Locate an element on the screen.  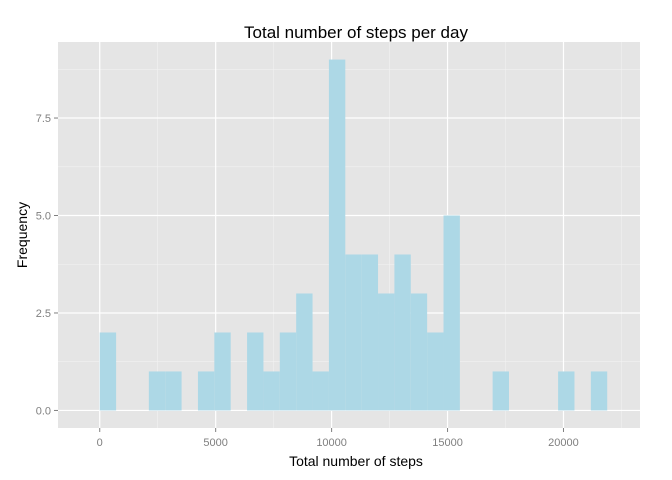
y-tick-label: 7.5 is located at coordinates (43, 119).